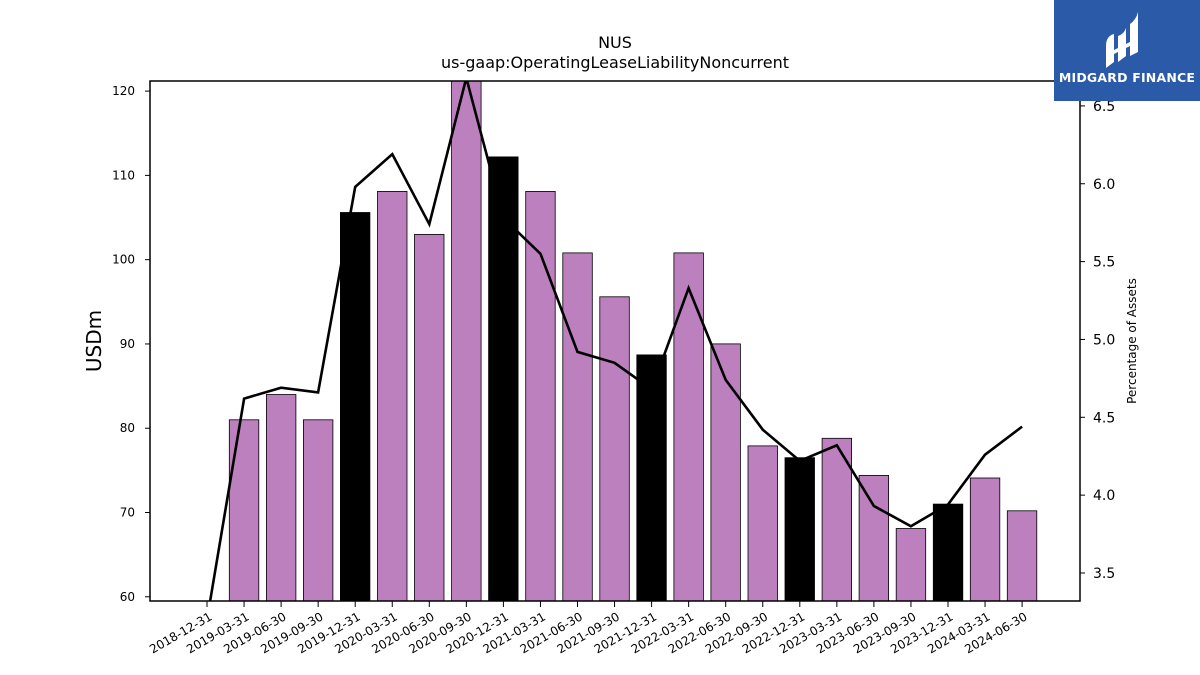 The width and height of the screenshot is (1200, 675). I want to click on chart-title: NUS, so click(615, 42).